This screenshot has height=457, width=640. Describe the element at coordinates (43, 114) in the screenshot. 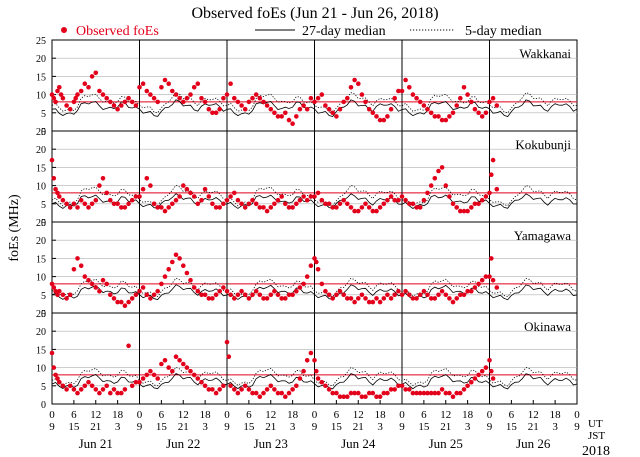

I see `y-tick-label: 5` at that location.